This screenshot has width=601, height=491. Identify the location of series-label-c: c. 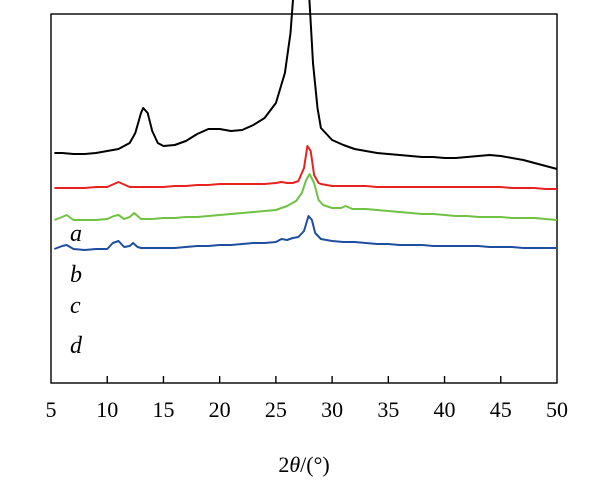
(75, 306).